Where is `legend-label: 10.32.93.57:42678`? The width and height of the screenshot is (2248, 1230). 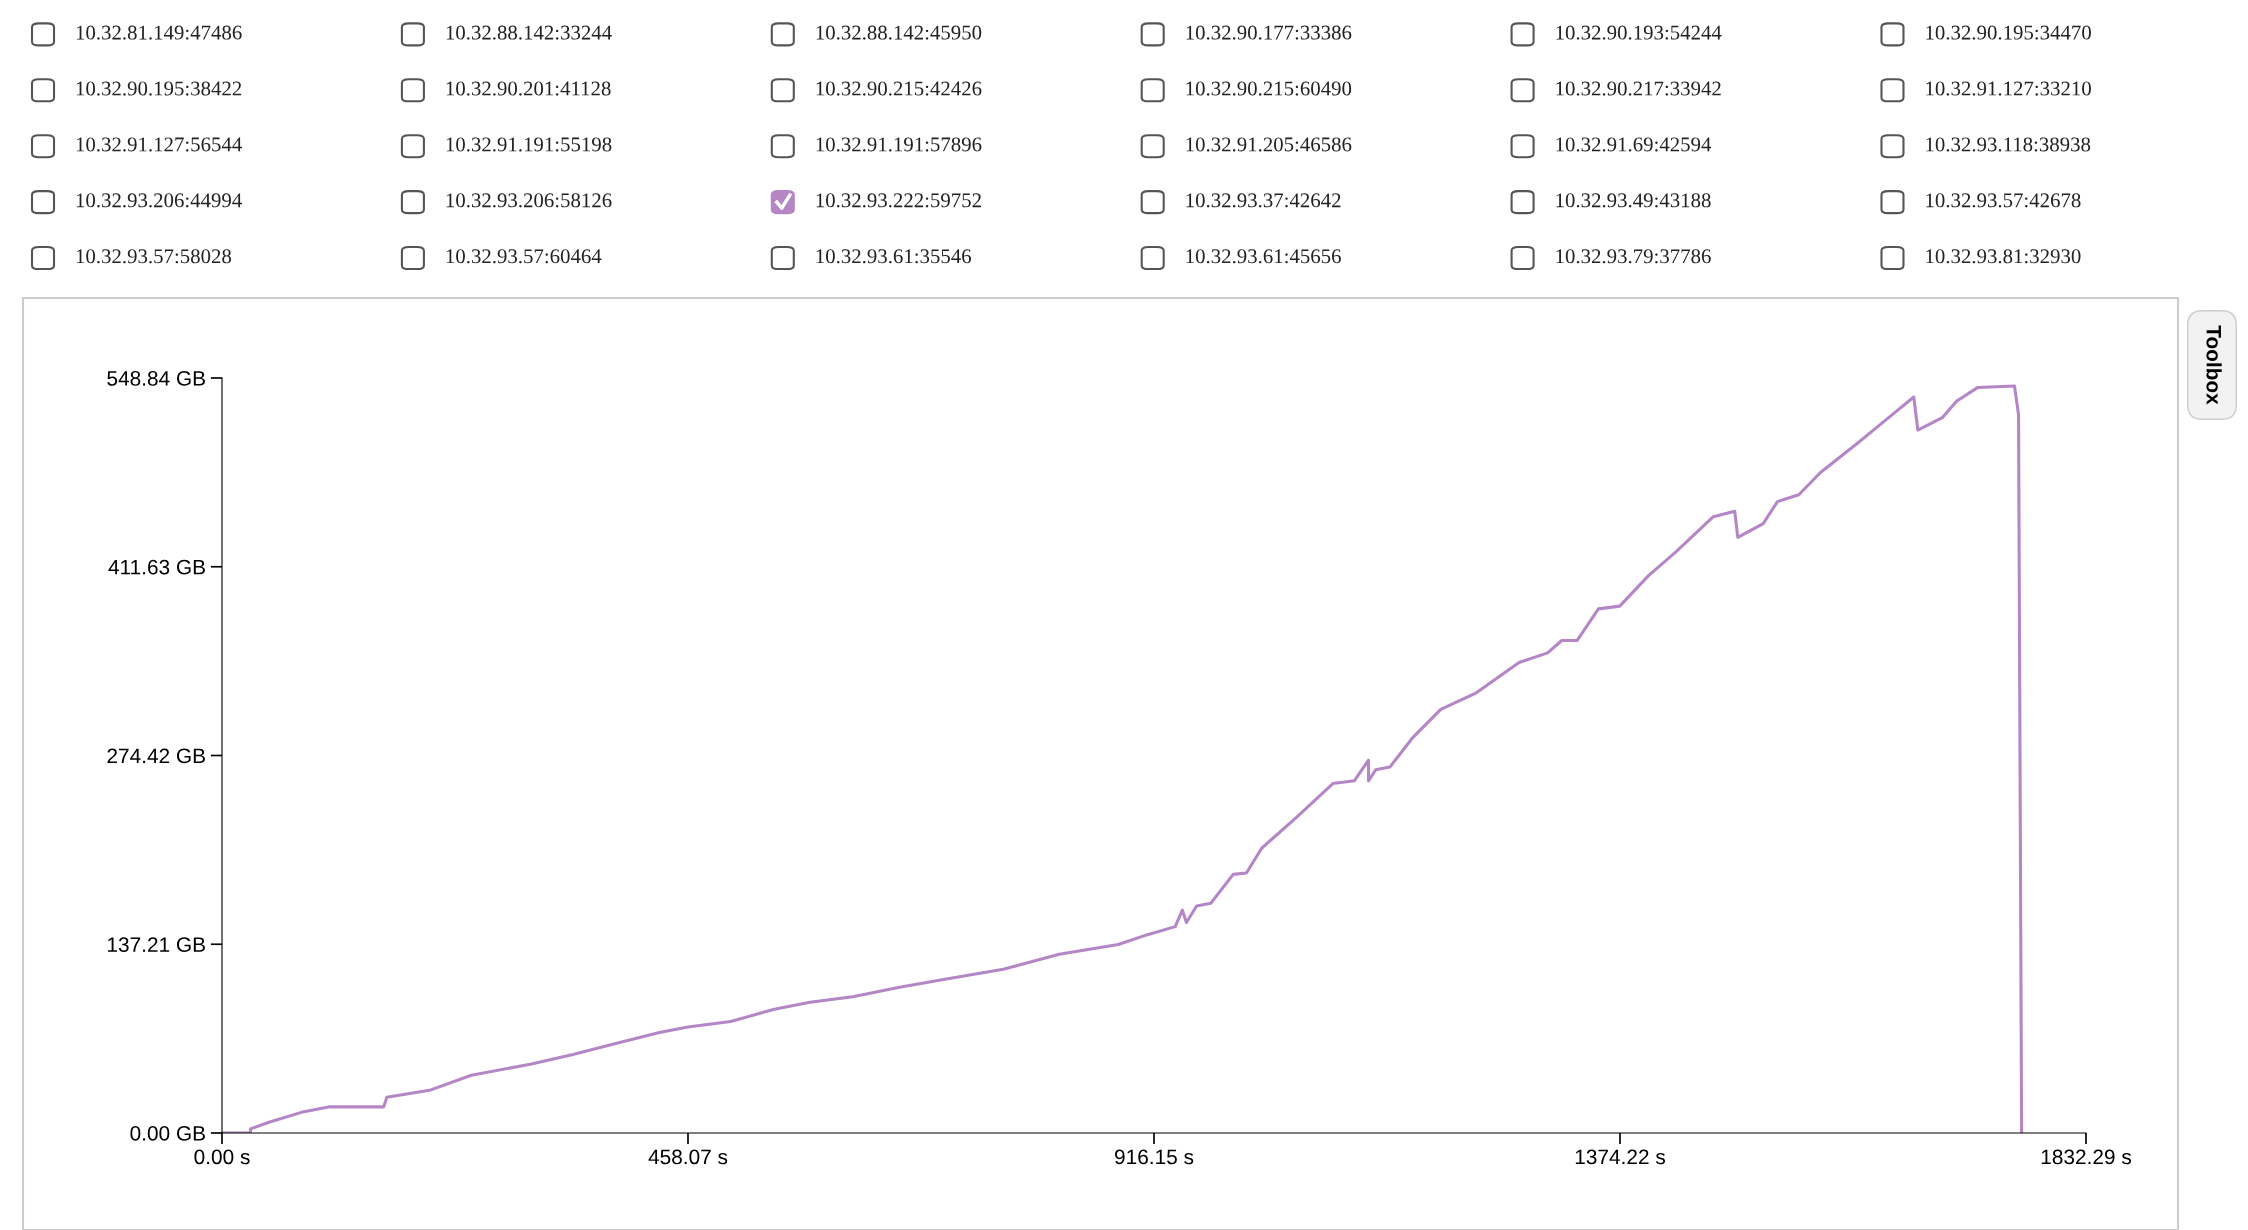
legend-label: 10.32.93.57:42678 is located at coordinates (2003, 200).